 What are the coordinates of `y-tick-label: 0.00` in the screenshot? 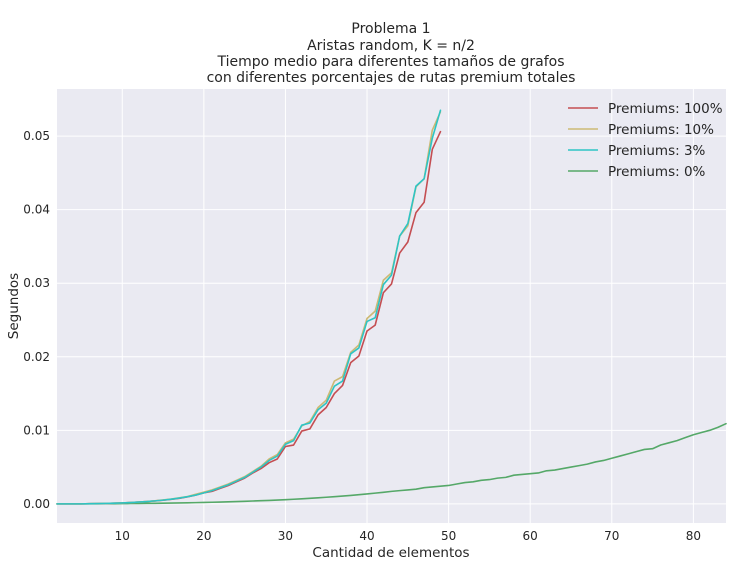 It's located at (36, 504).